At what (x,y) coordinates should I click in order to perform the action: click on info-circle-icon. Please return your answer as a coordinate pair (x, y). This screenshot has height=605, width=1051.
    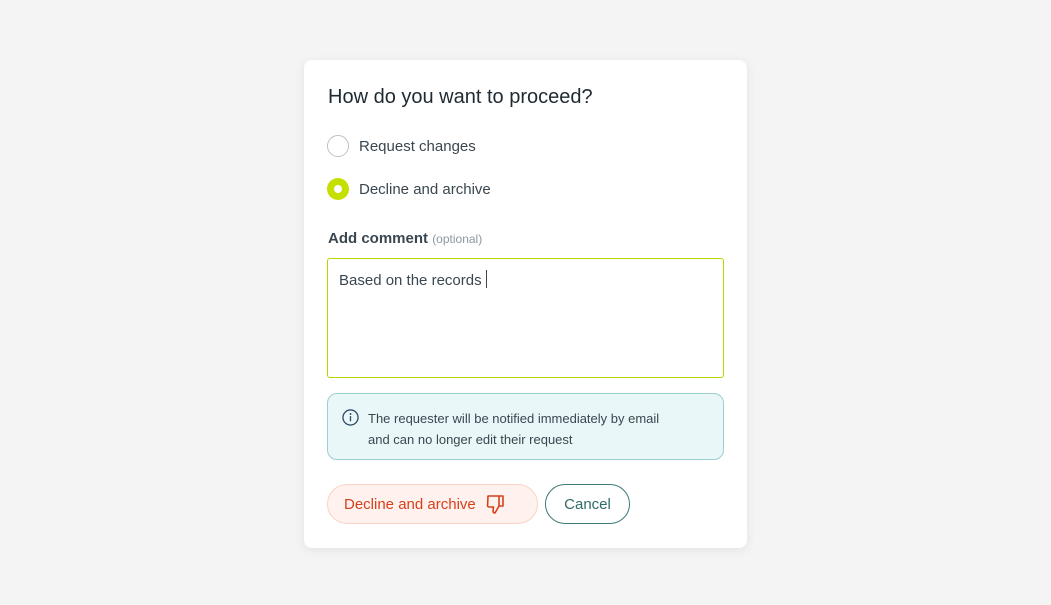
    Looking at the image, I should click on (350, 417).